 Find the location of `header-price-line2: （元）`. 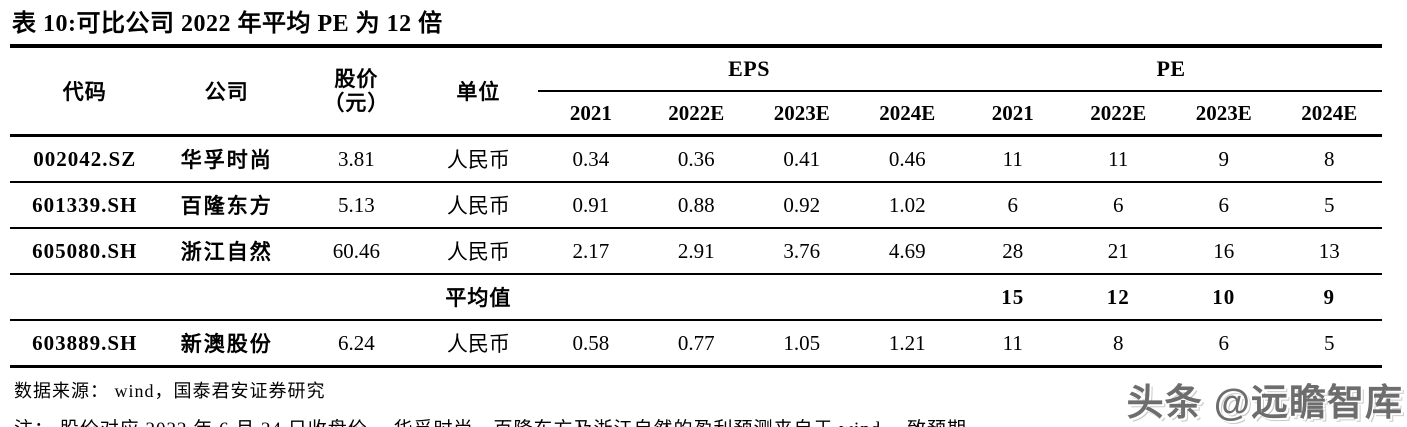

header-price-line2: （元） is located at coordinates (356, 103).